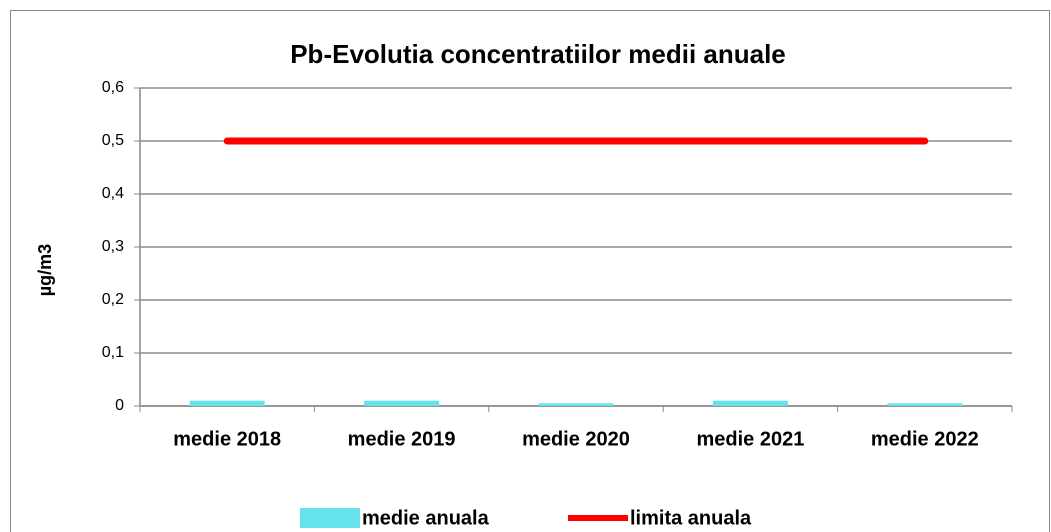 Image resolution: width=1051 pixels, height=532 pixels. I want to click on y-tick-label: 0,4, so click(113, 193).